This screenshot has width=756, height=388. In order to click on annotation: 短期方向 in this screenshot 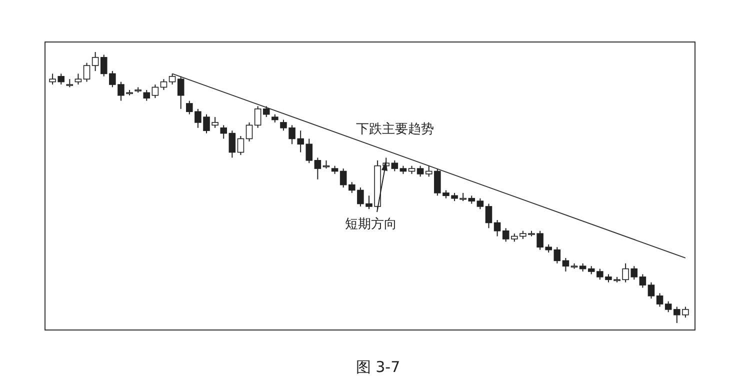, I will do `click(371, 224)`.